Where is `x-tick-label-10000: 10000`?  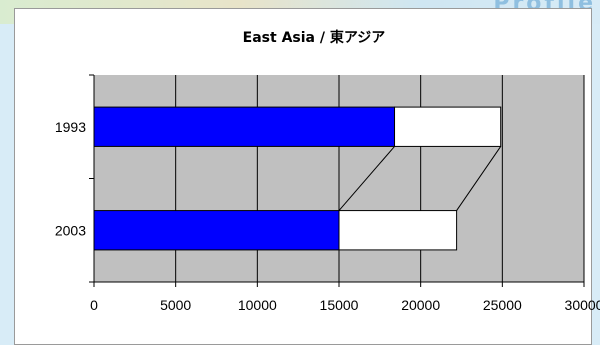
x-tick-label-10000: 10000 is located at coordinates (257, 305).